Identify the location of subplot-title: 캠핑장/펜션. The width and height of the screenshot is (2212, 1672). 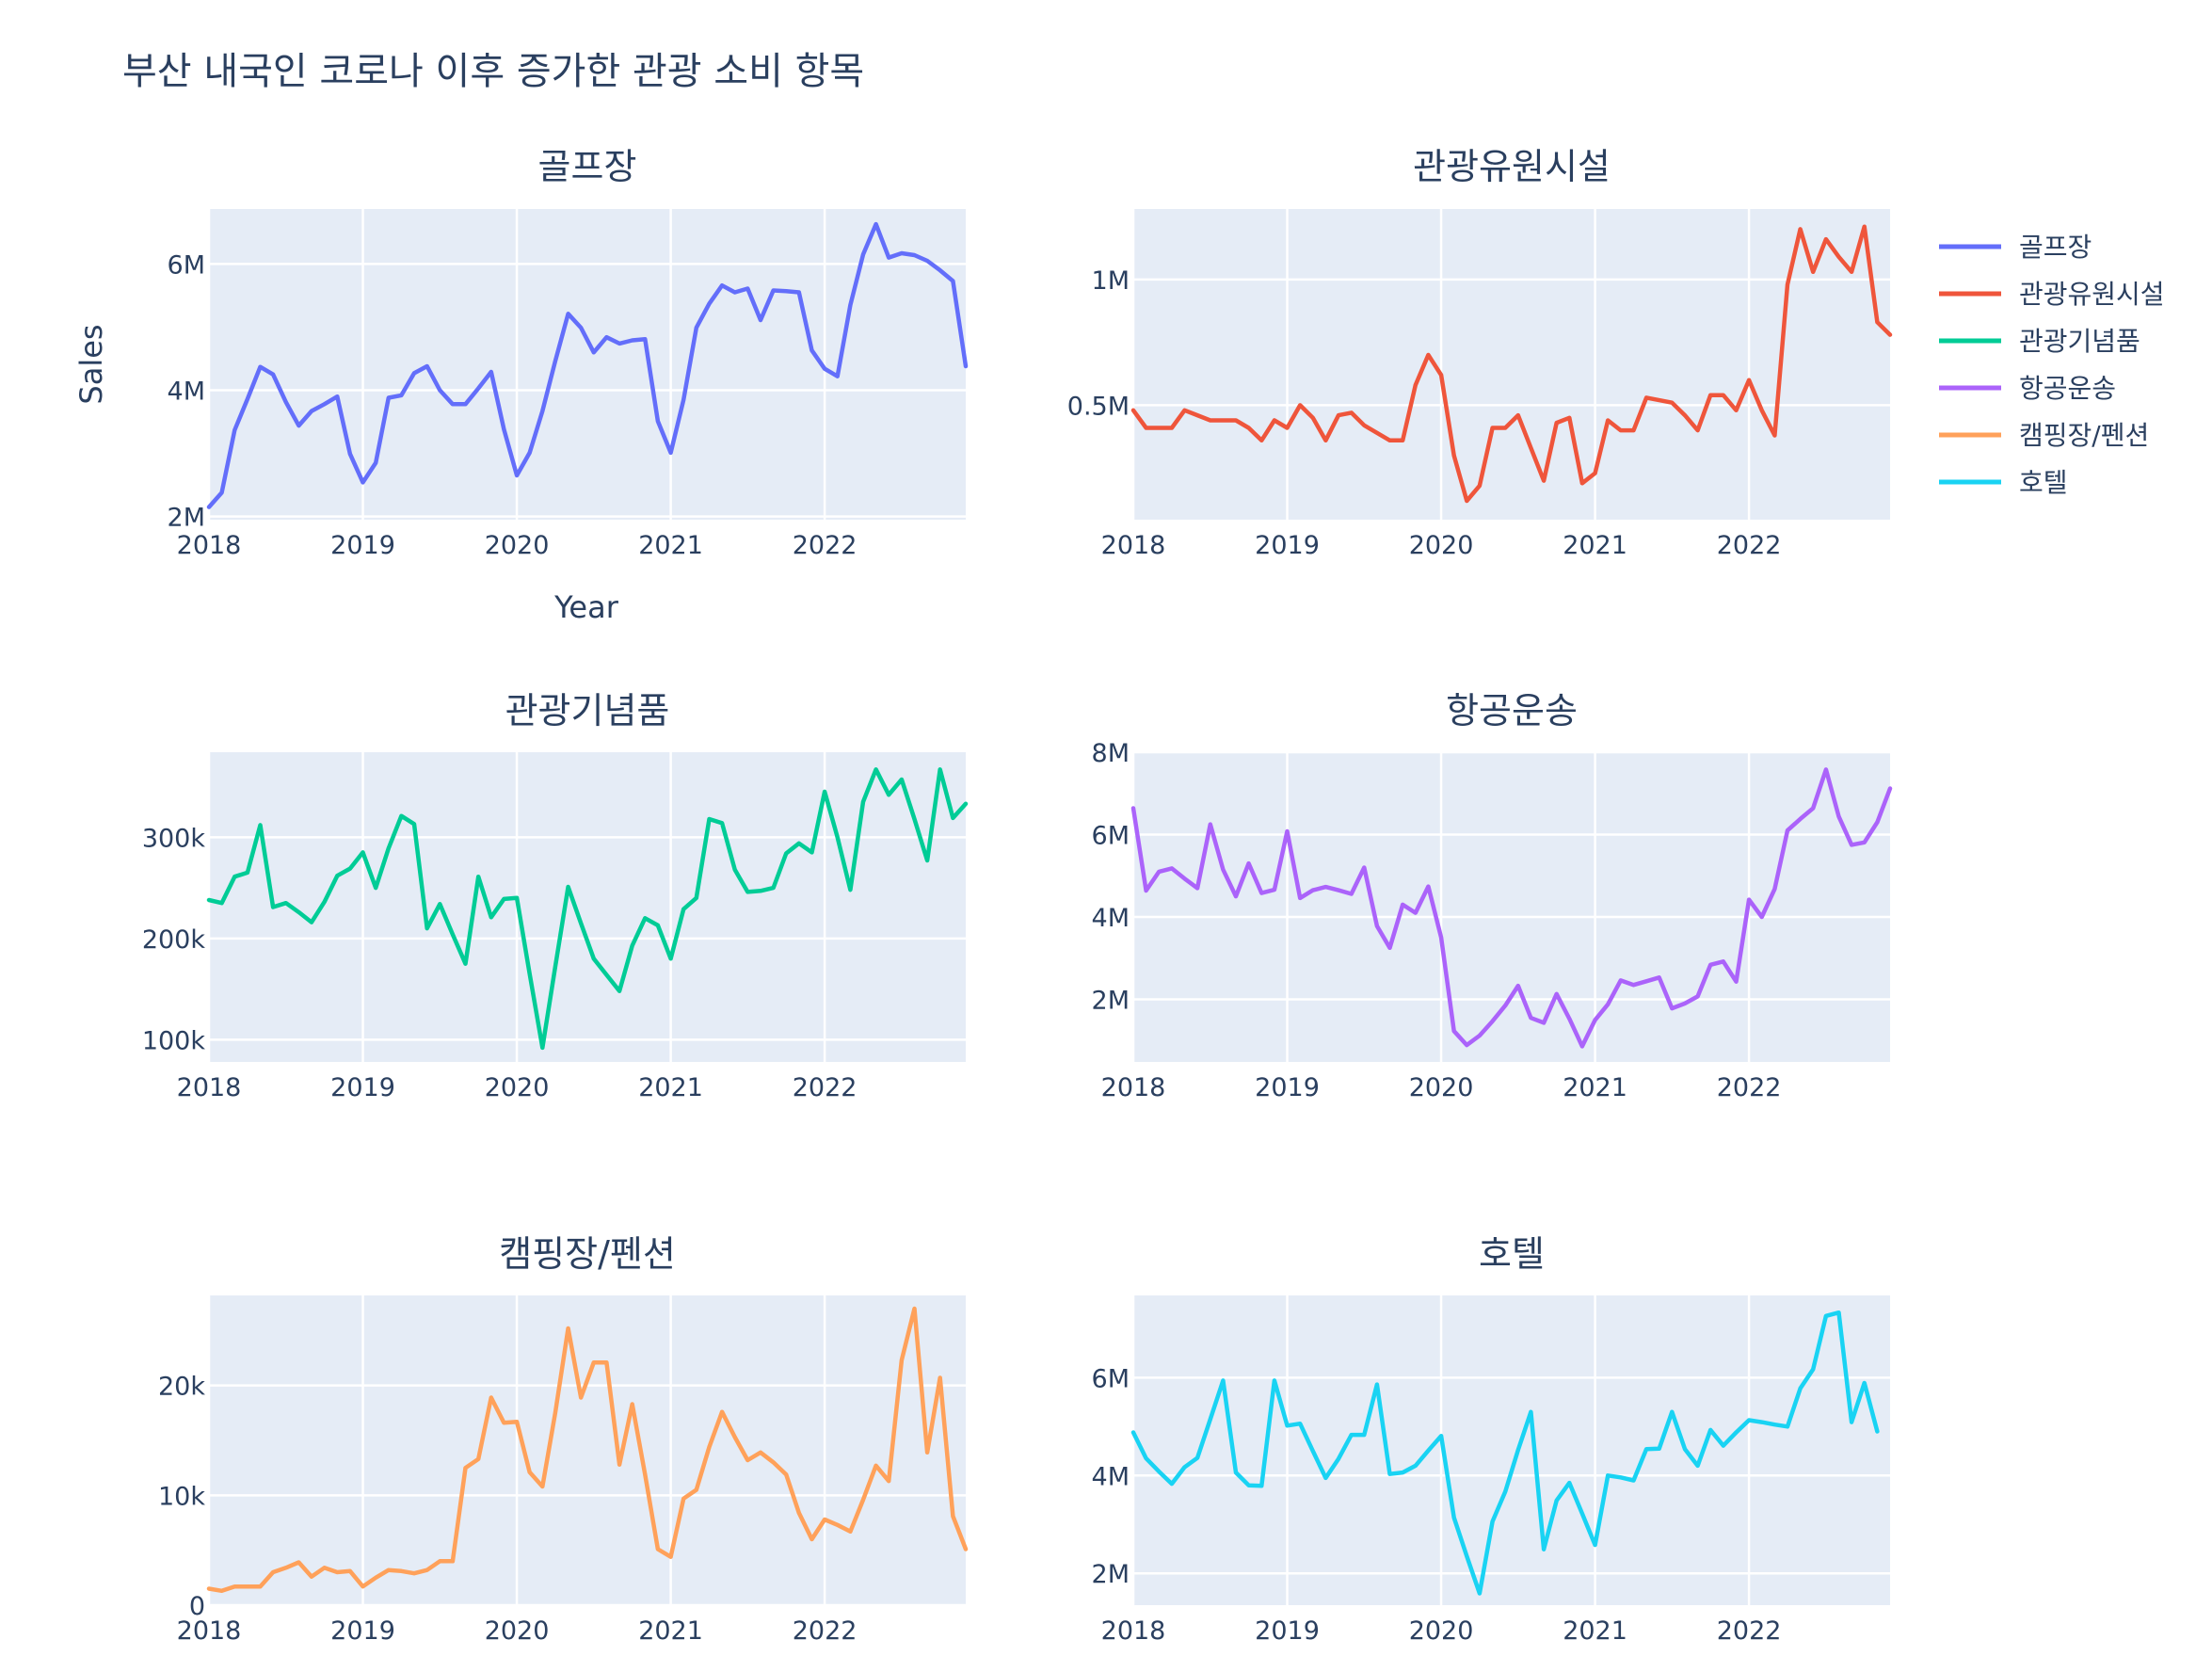
(587, 1254).